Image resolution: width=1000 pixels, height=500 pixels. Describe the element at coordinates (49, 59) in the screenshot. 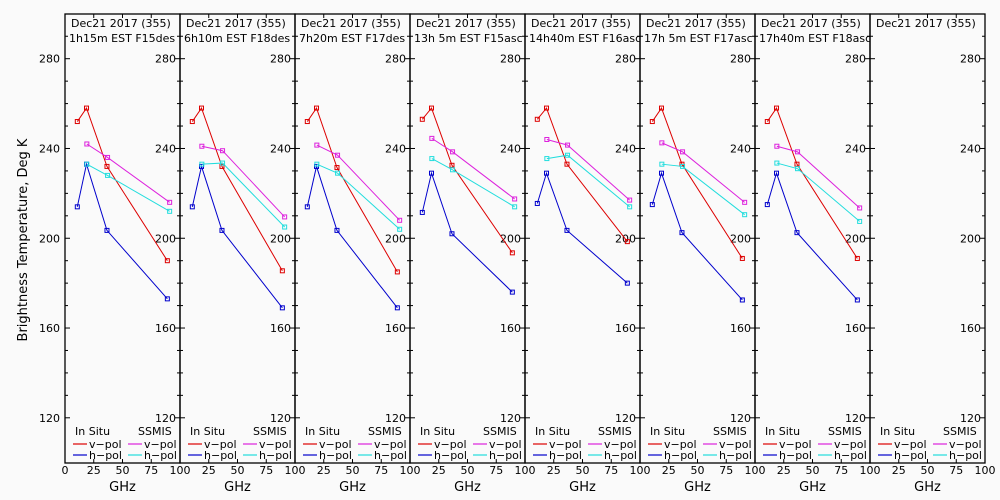

I see `y-tick-label-left: 280` at that location.